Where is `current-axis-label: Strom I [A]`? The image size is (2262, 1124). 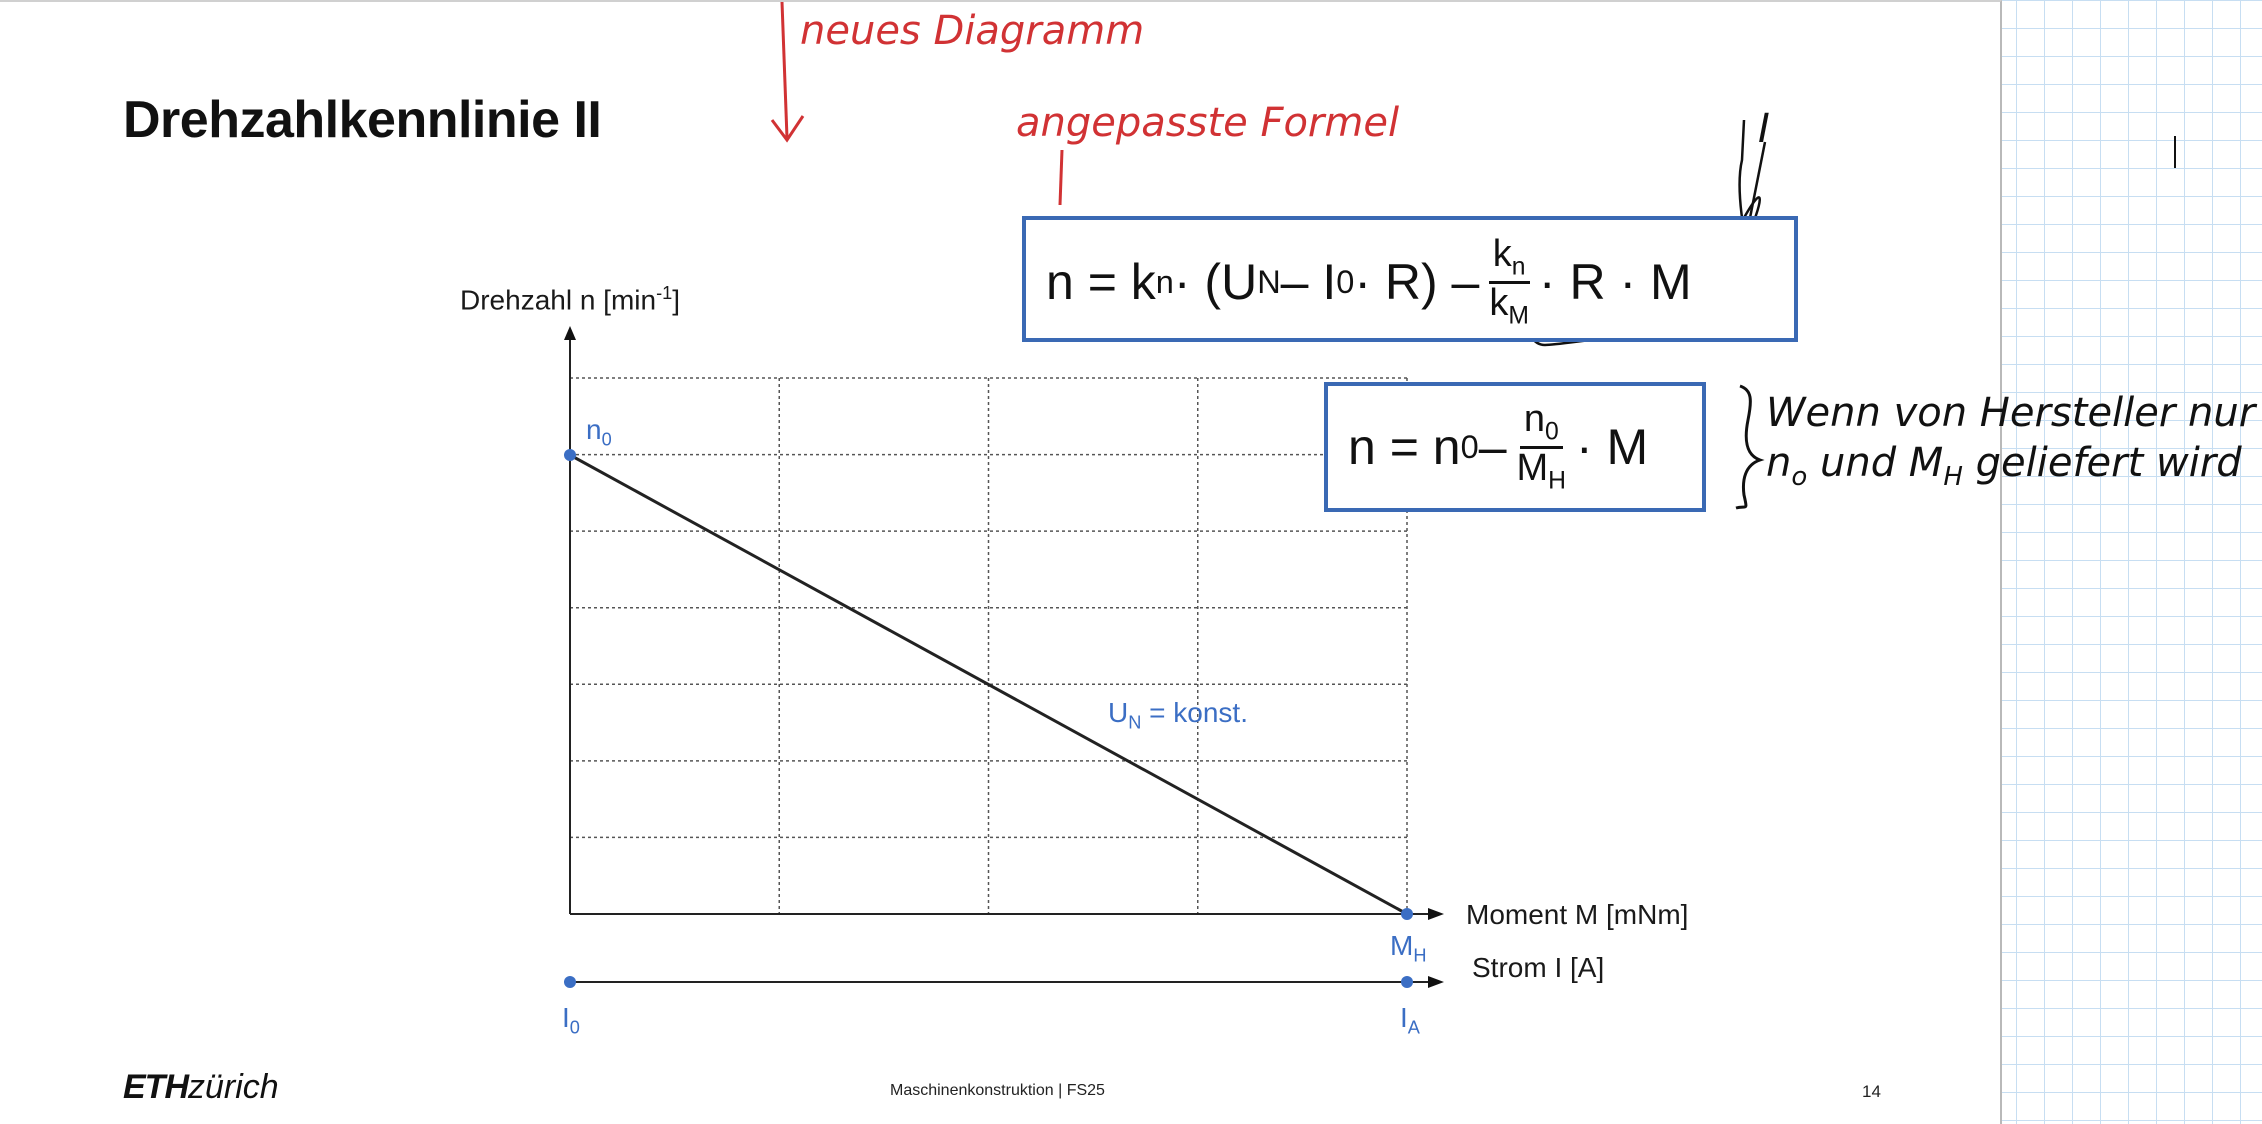 current-axis-label: Strom I [A] is located at coordinates (1538, 967).